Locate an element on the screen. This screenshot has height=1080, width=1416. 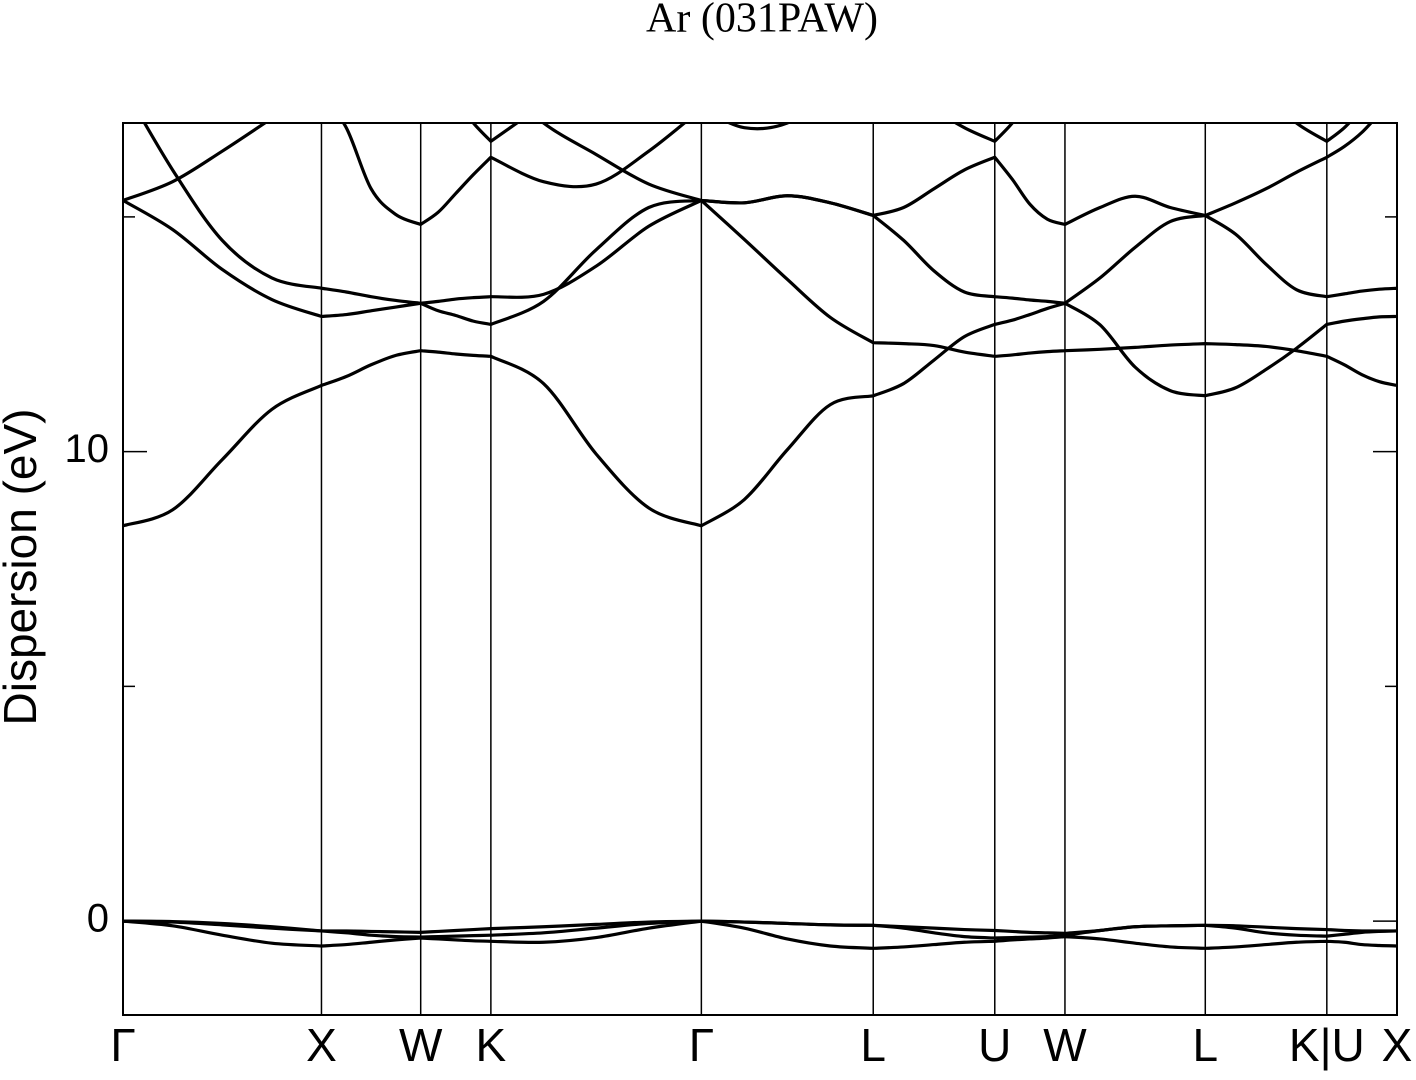
y-axis-label: Dispersion (eV) is located at coordinates (23, 567).